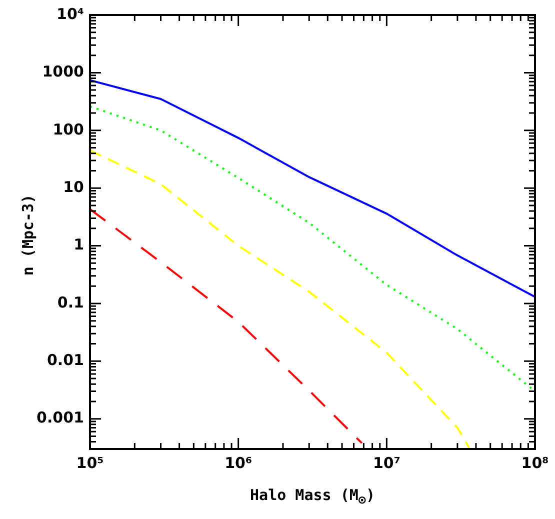  What do you see at coordinates (238, 463) in the screenshot?
I see `x-tick-label: 10⁶` at bounding box center [238, 463].